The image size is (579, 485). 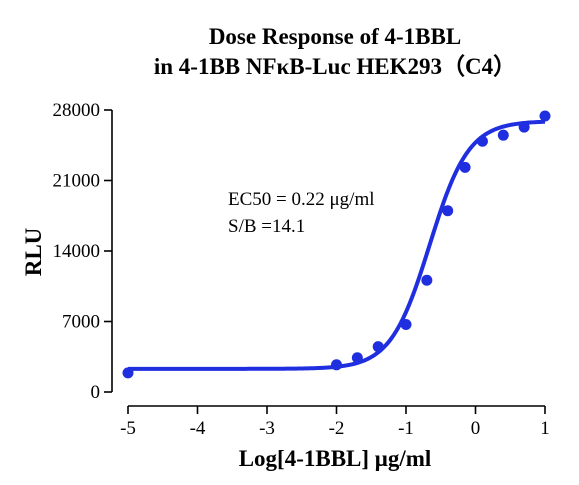 I want to click on x-axis-ticks: -5 -4 -3 -2 -1 0 1, so click(x=335, y=422).